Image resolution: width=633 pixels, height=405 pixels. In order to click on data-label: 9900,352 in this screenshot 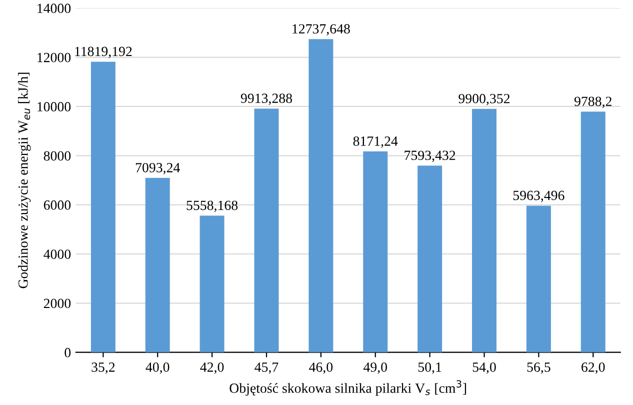, I will do `click(484, 100)`.